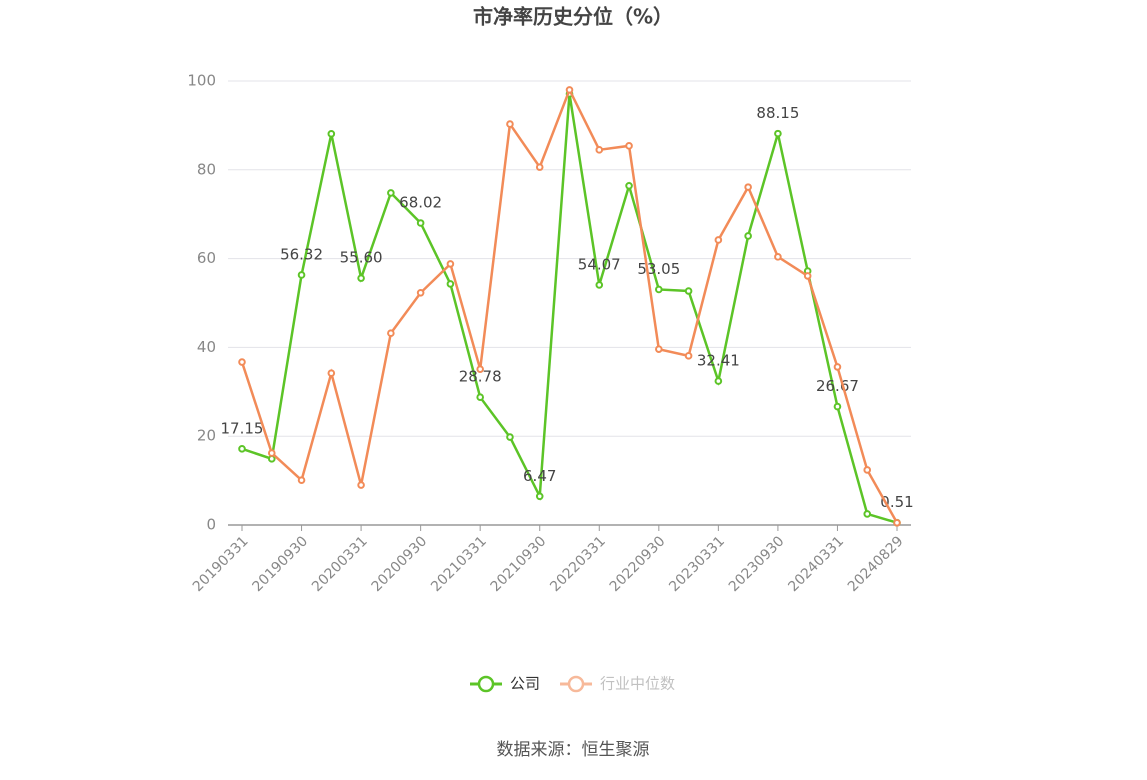 This screenshot has height=780, width=1147. What do you see at coordinates (578, 564) in the screenshot?
I see `x-tick-label: 20220331` at bounding box center [578, 564].